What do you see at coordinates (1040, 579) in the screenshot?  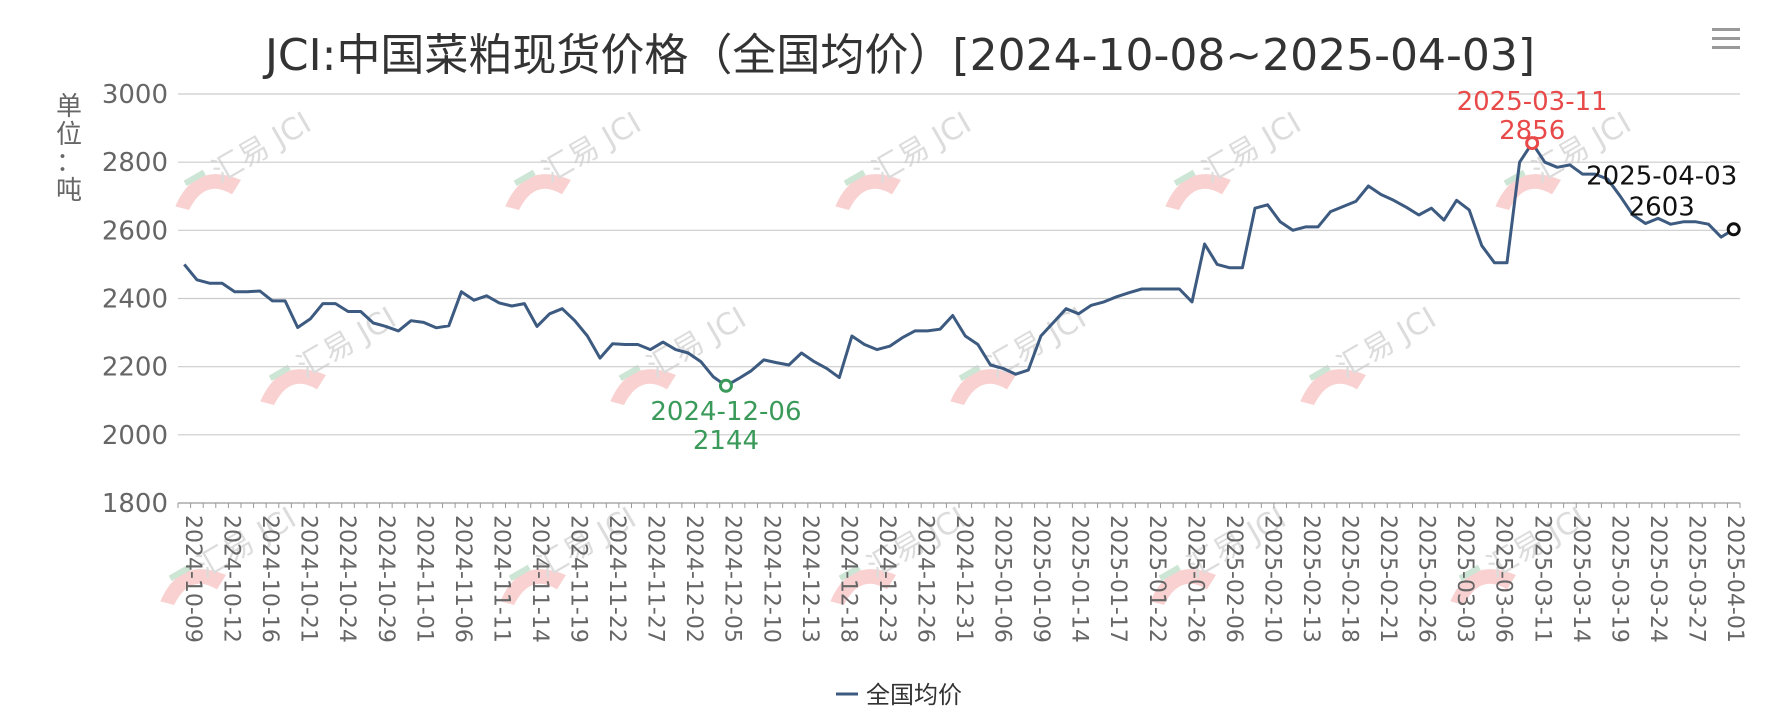 I see `x-tick-label: 2025-01-09` at bounding box center [1040, 579].